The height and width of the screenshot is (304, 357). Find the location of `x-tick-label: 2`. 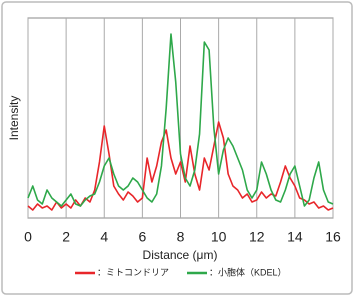

x-tick-label: 2 is located at coordinates (66, 237).